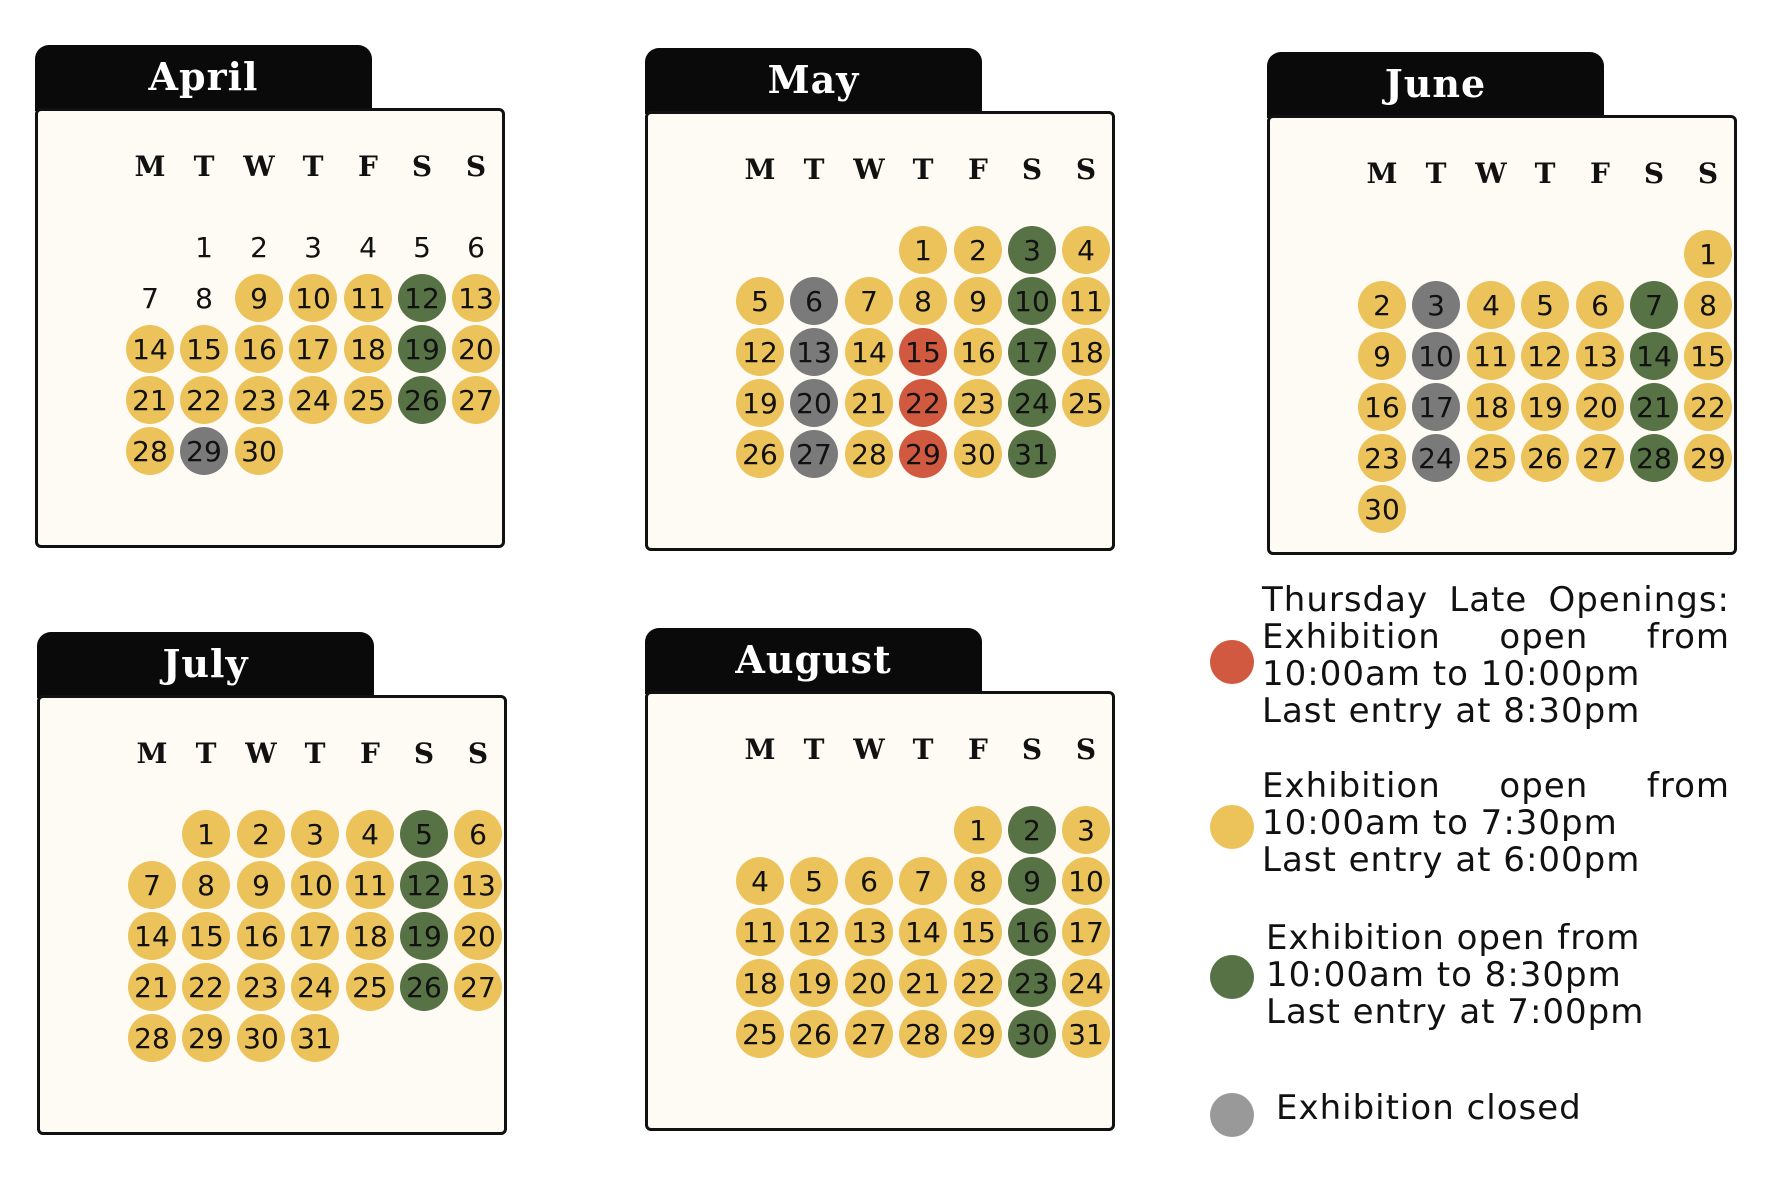 Image resolution: width=1772 pixels, height=1181 pixels. Describe the element at coordinates (1600, 173) in the screenshot. I see `weekday-header: F` at that location.